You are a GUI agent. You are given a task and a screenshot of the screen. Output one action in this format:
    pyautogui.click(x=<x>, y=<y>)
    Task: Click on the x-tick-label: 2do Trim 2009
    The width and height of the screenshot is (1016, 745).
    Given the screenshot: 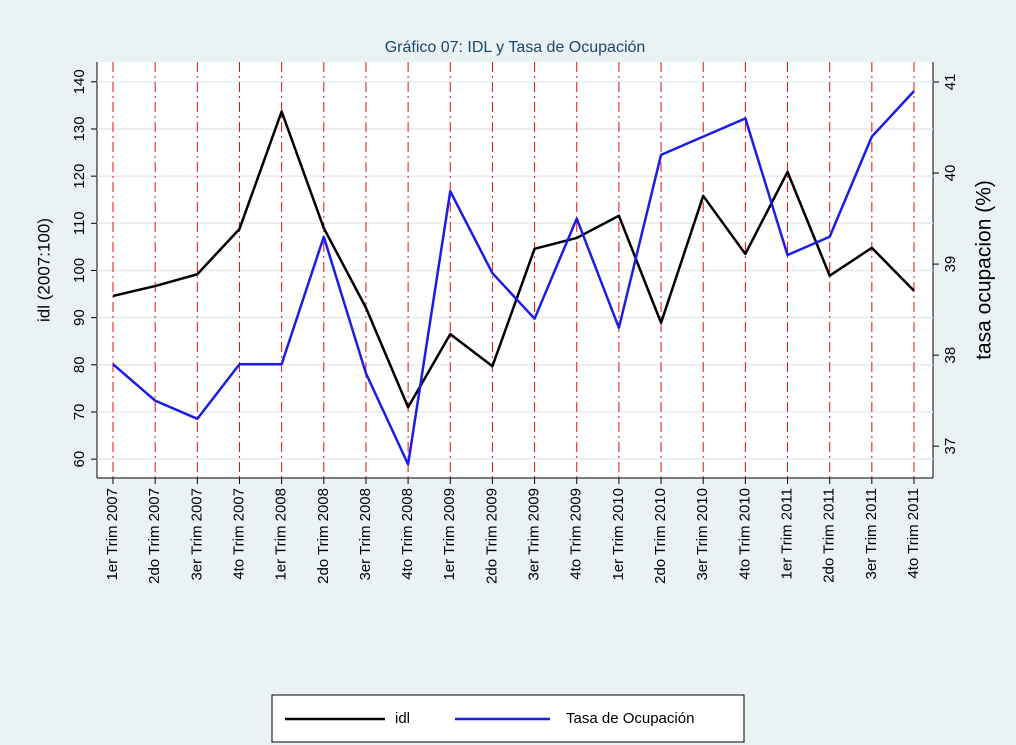 What is the action you would take?
    pyautogui.click(x=491, y=536)
    